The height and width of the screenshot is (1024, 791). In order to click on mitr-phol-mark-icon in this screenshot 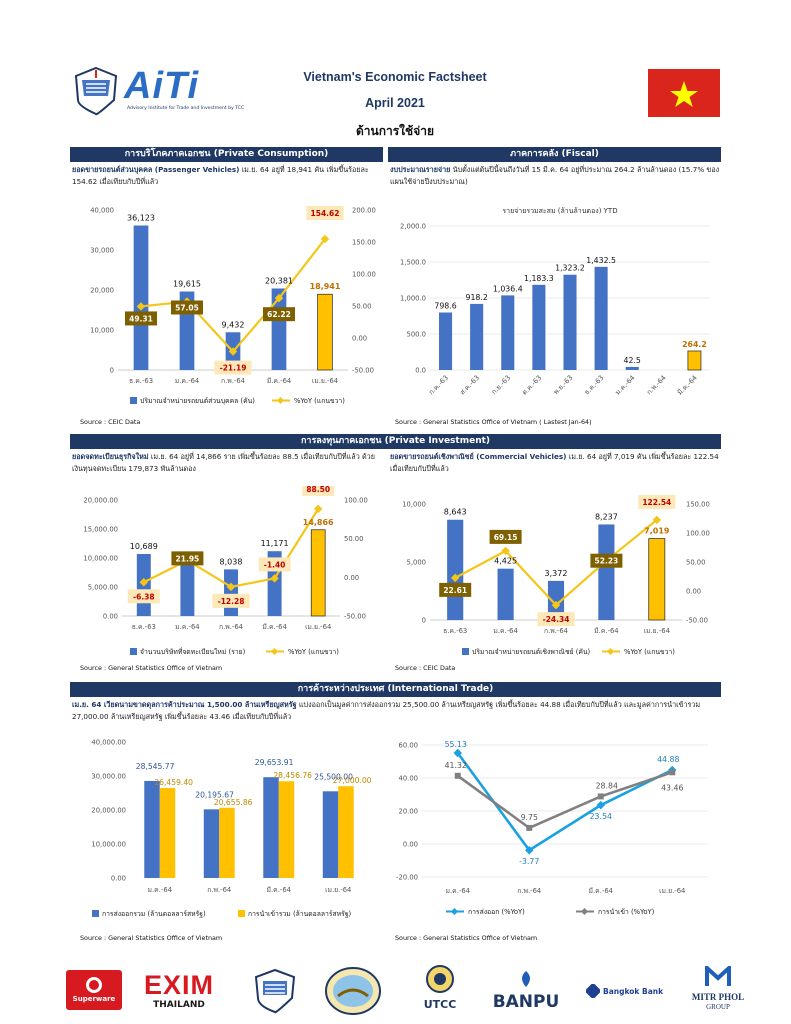, I will do `click(718, 974)`.